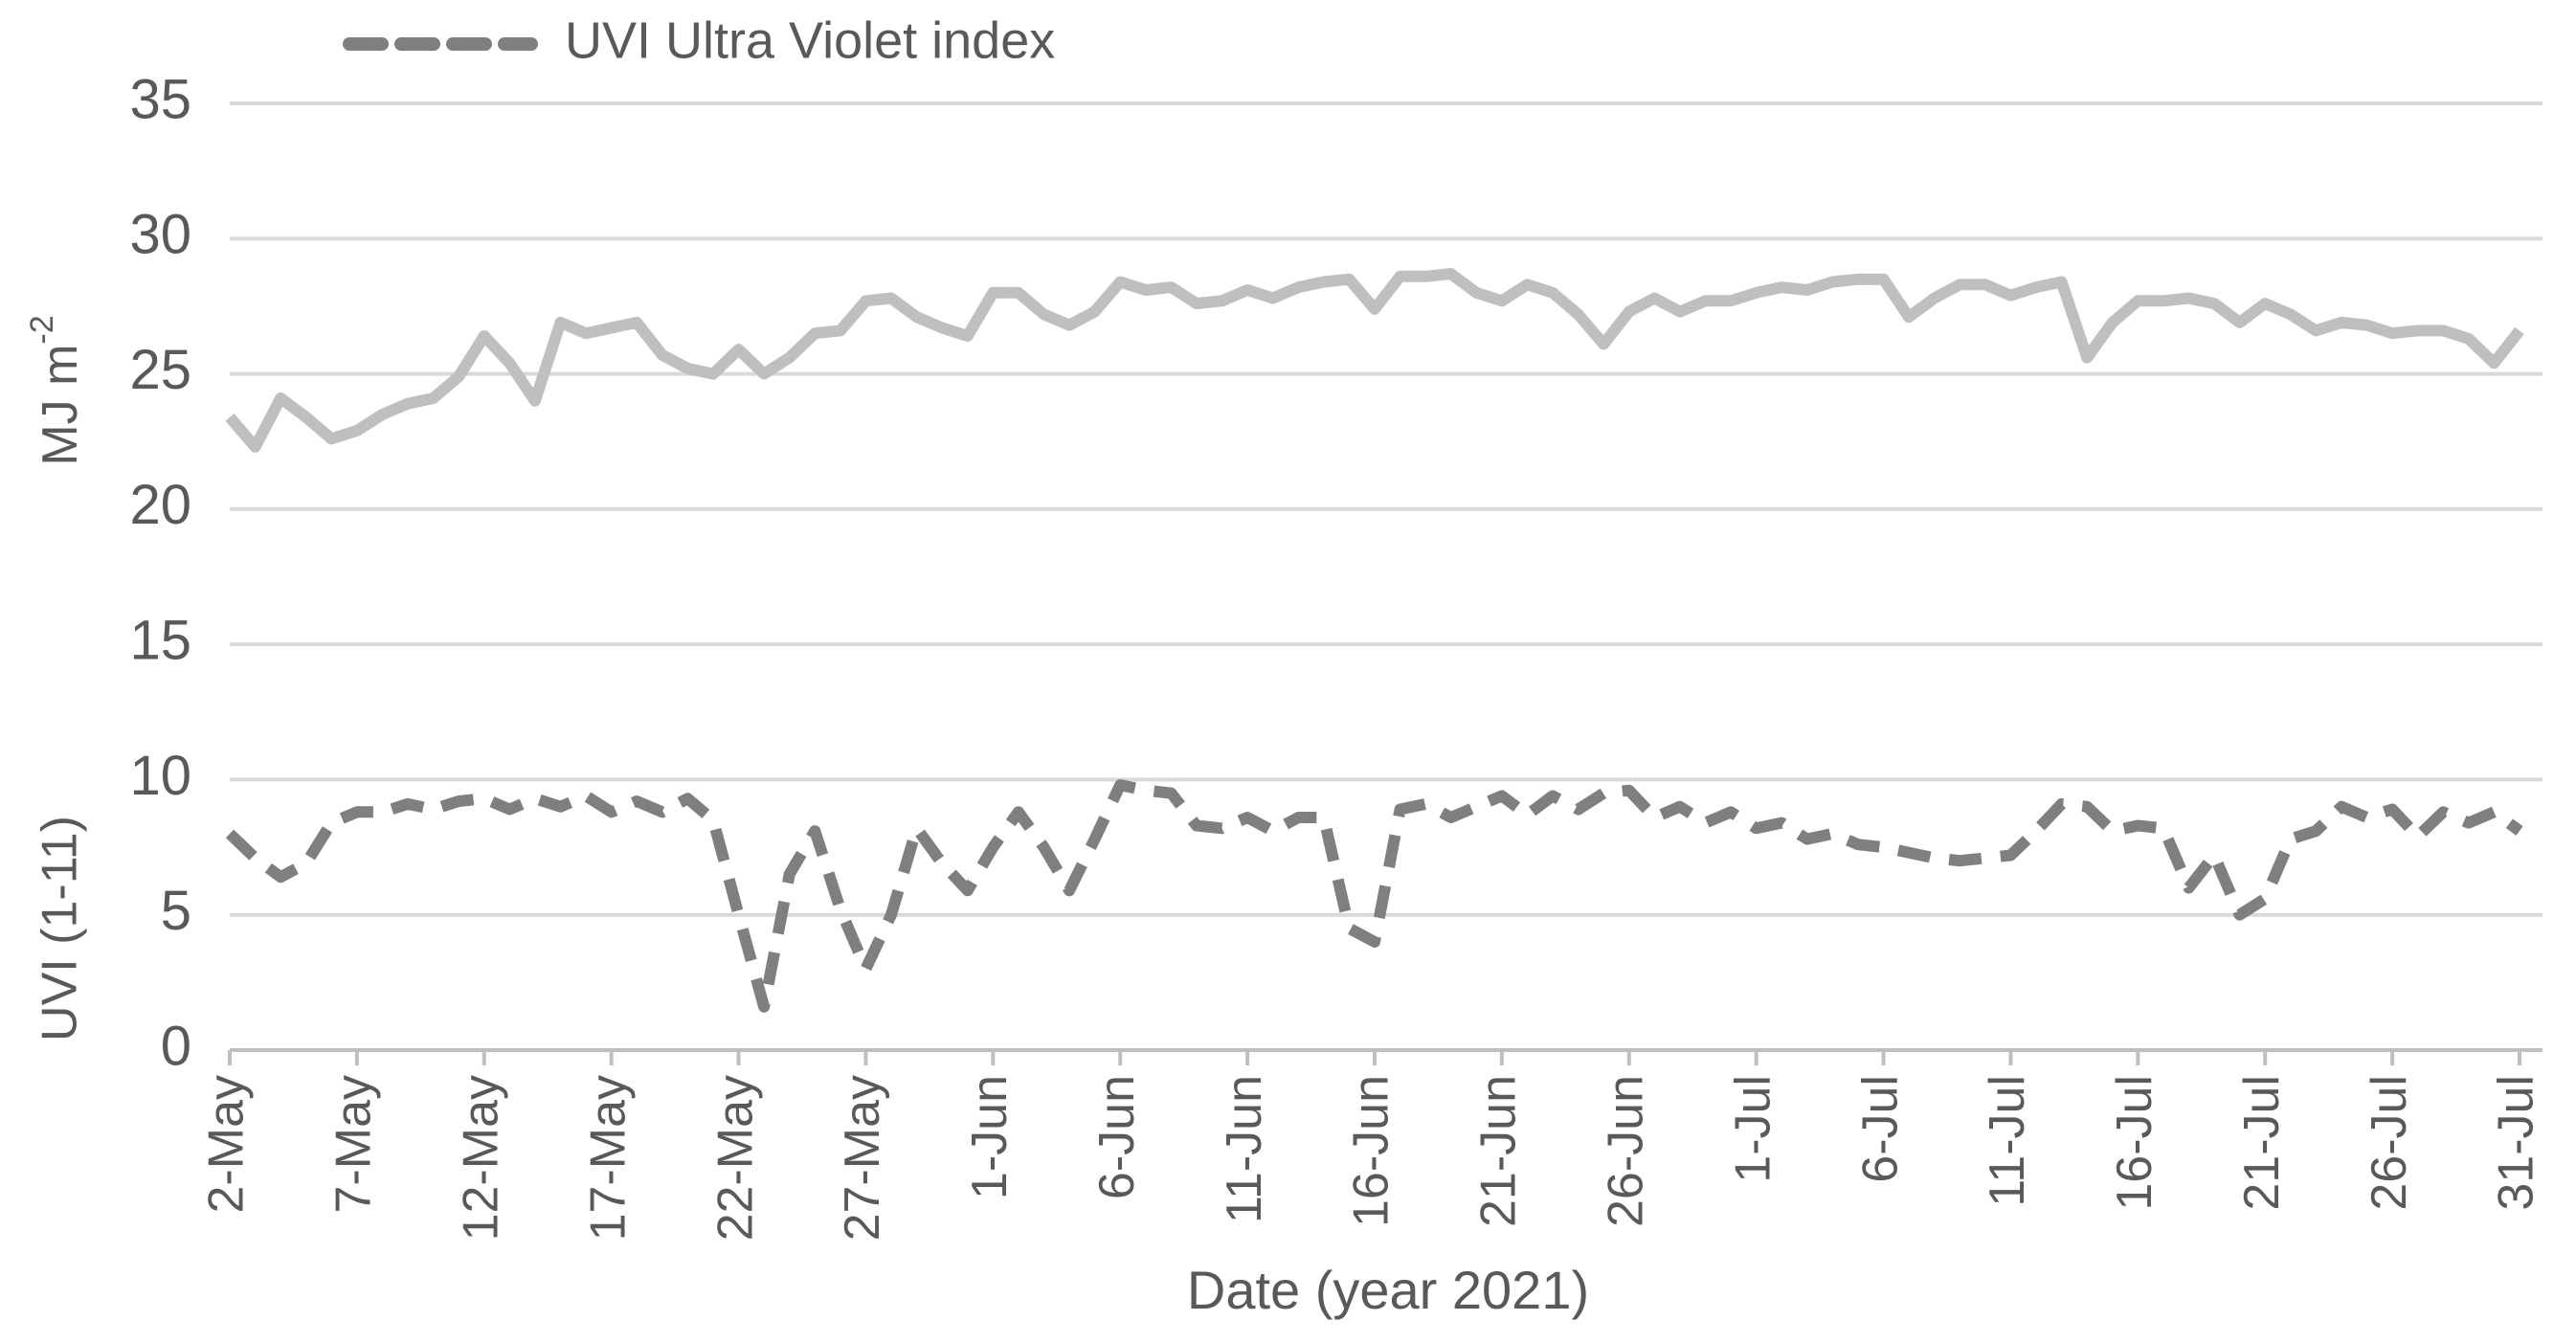 The height and width of the screenshot is (1343, 2576). What do you see at coordinates (176, 1046) in the screenshot?
I see `y-tick-label: 0` at bounding box center [176, 1046].